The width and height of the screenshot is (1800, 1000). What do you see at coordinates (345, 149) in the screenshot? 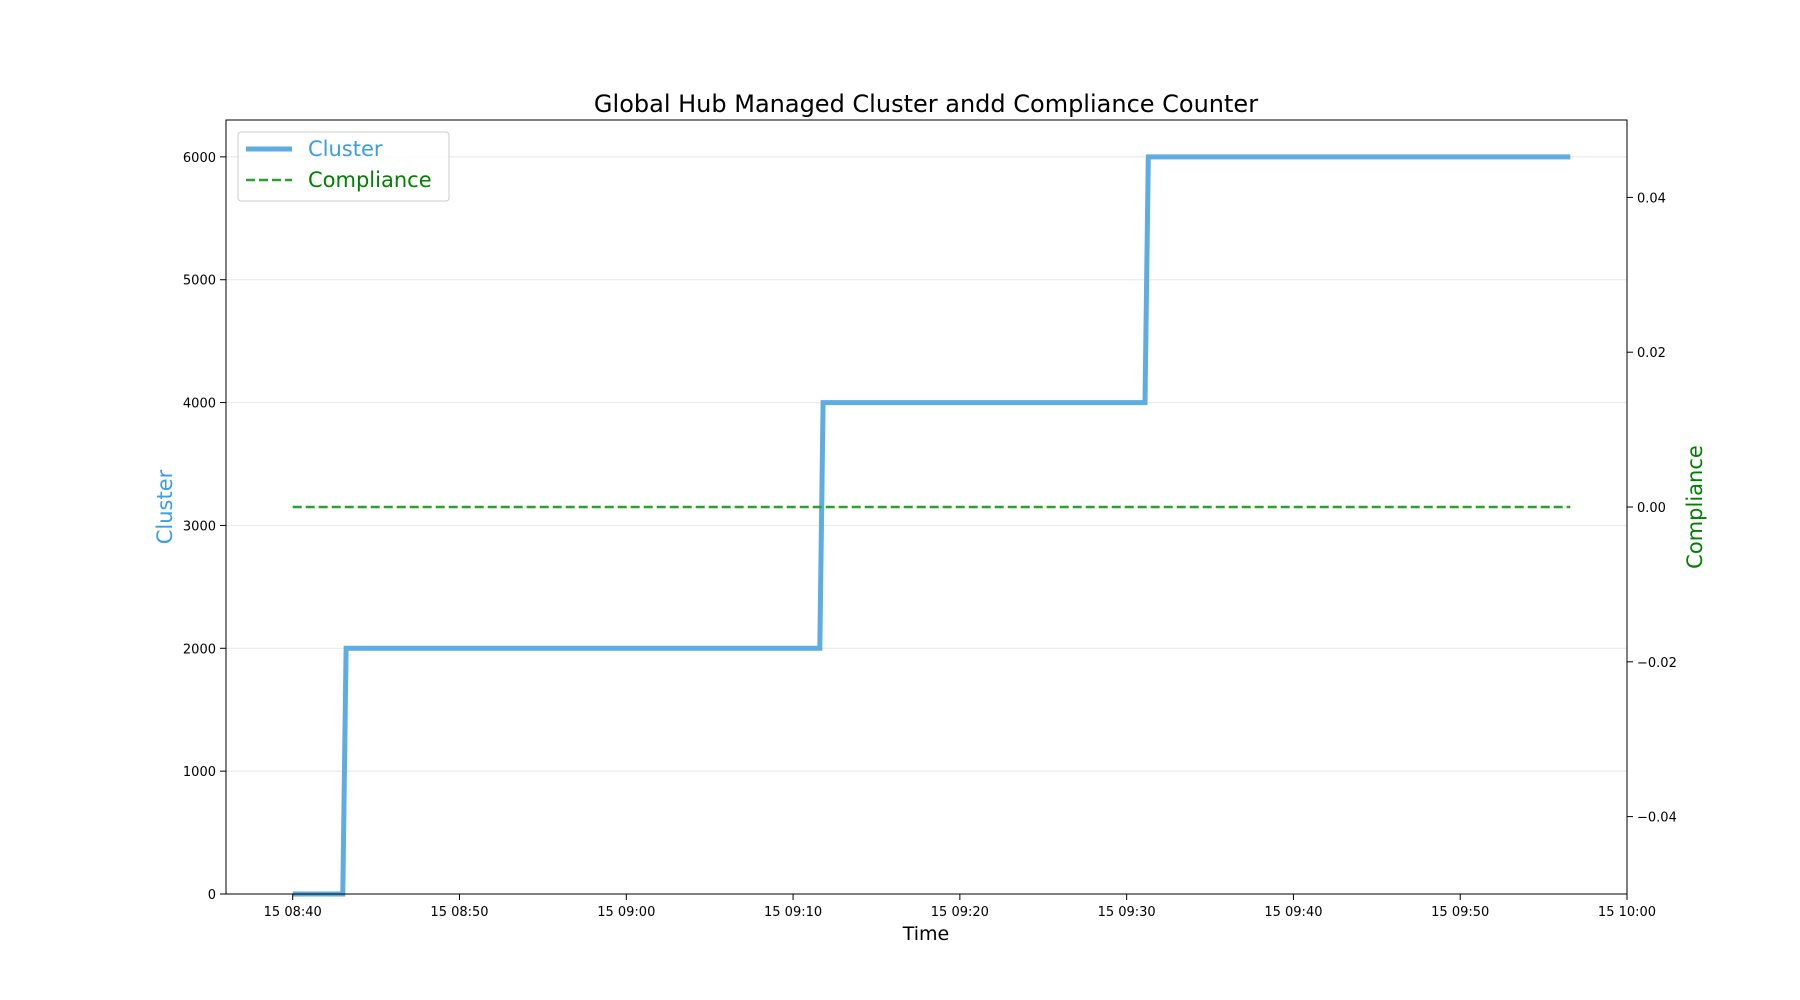
I see `legend-label-cluster: Cluster` at bounding box center [345, 149].